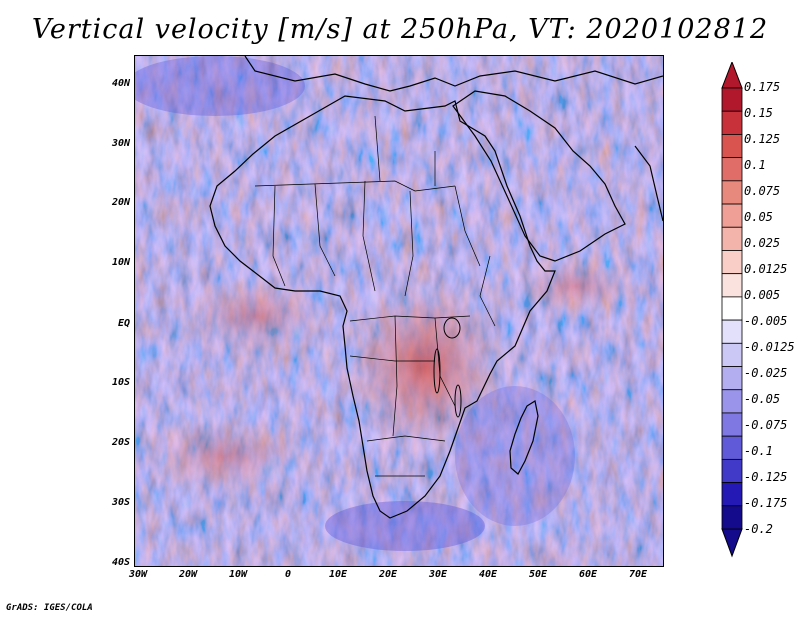  I want to click on lon-label-70e: 70E, so click(638, 574).